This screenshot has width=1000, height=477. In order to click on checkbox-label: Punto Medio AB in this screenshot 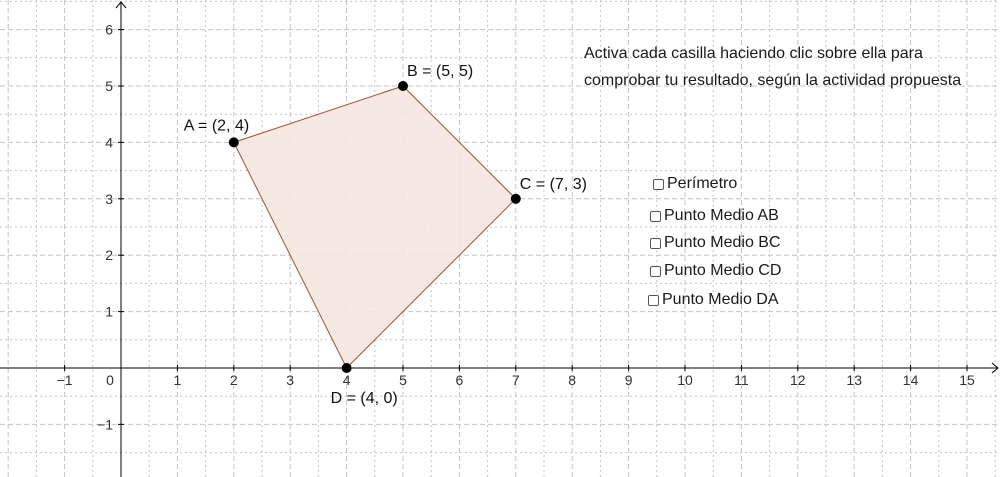, I will do `click(721, 215)`.